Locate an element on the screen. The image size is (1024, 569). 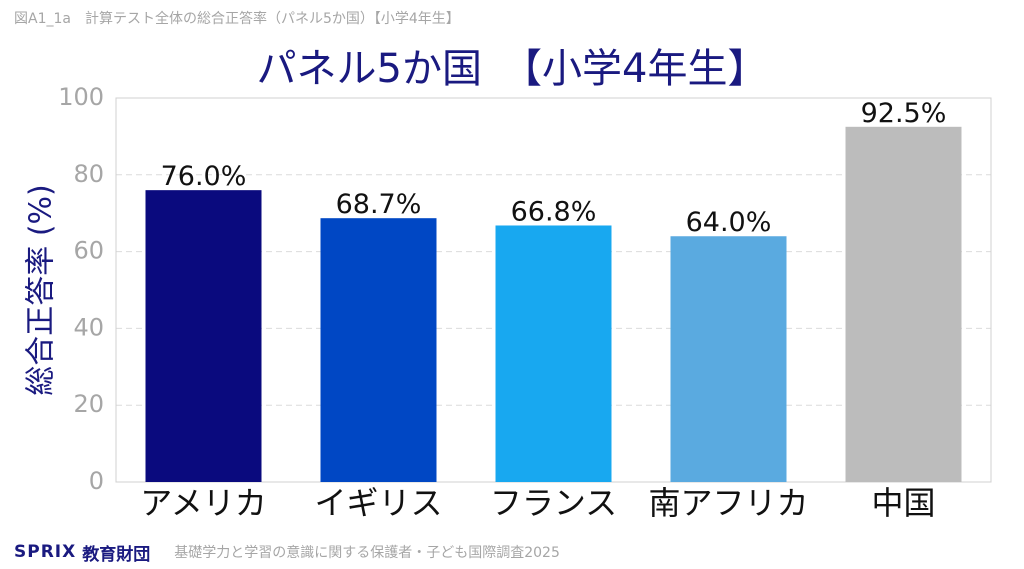
x-tick-label: フランス is located at coordinates (553, 503).